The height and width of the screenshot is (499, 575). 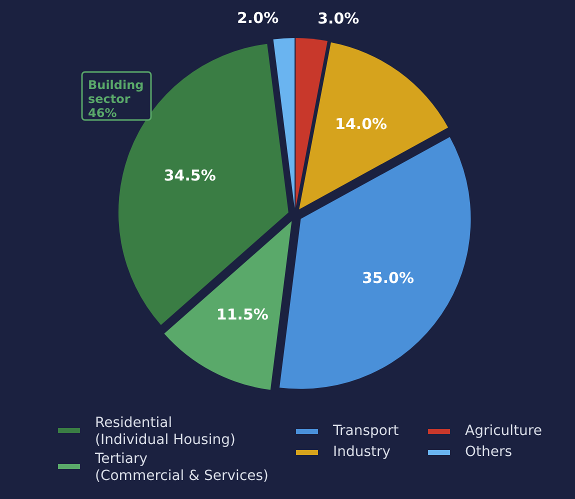 I want to click on legend-label: Transport, so click(x=366, y=431).